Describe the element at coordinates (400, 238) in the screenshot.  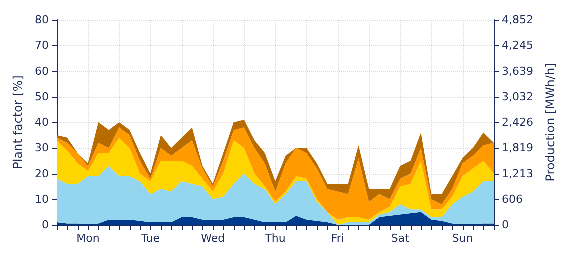
I see `x-tick-label: Sat` at that location.